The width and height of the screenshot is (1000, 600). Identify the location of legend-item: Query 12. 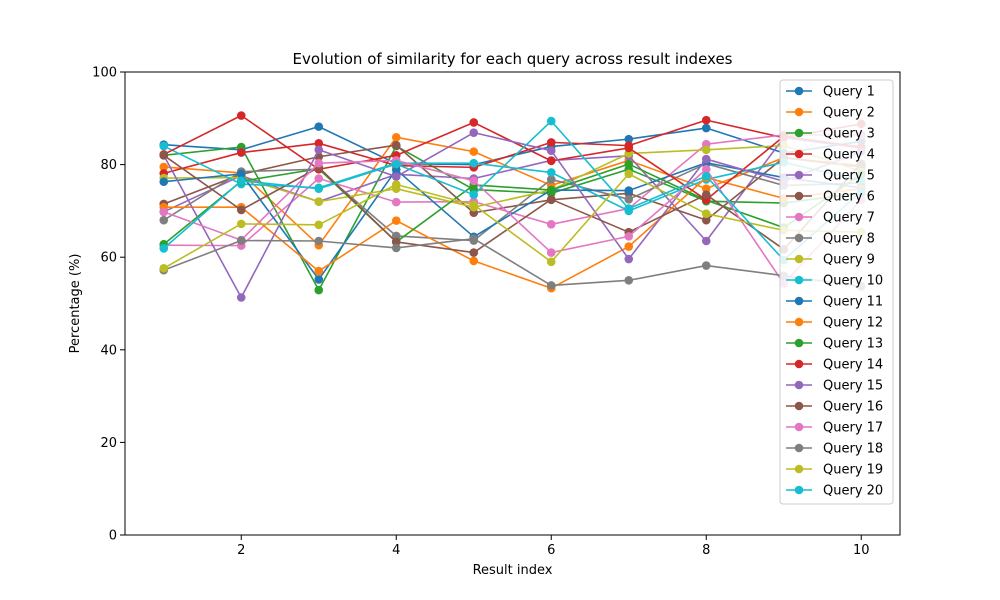
(834, 323).